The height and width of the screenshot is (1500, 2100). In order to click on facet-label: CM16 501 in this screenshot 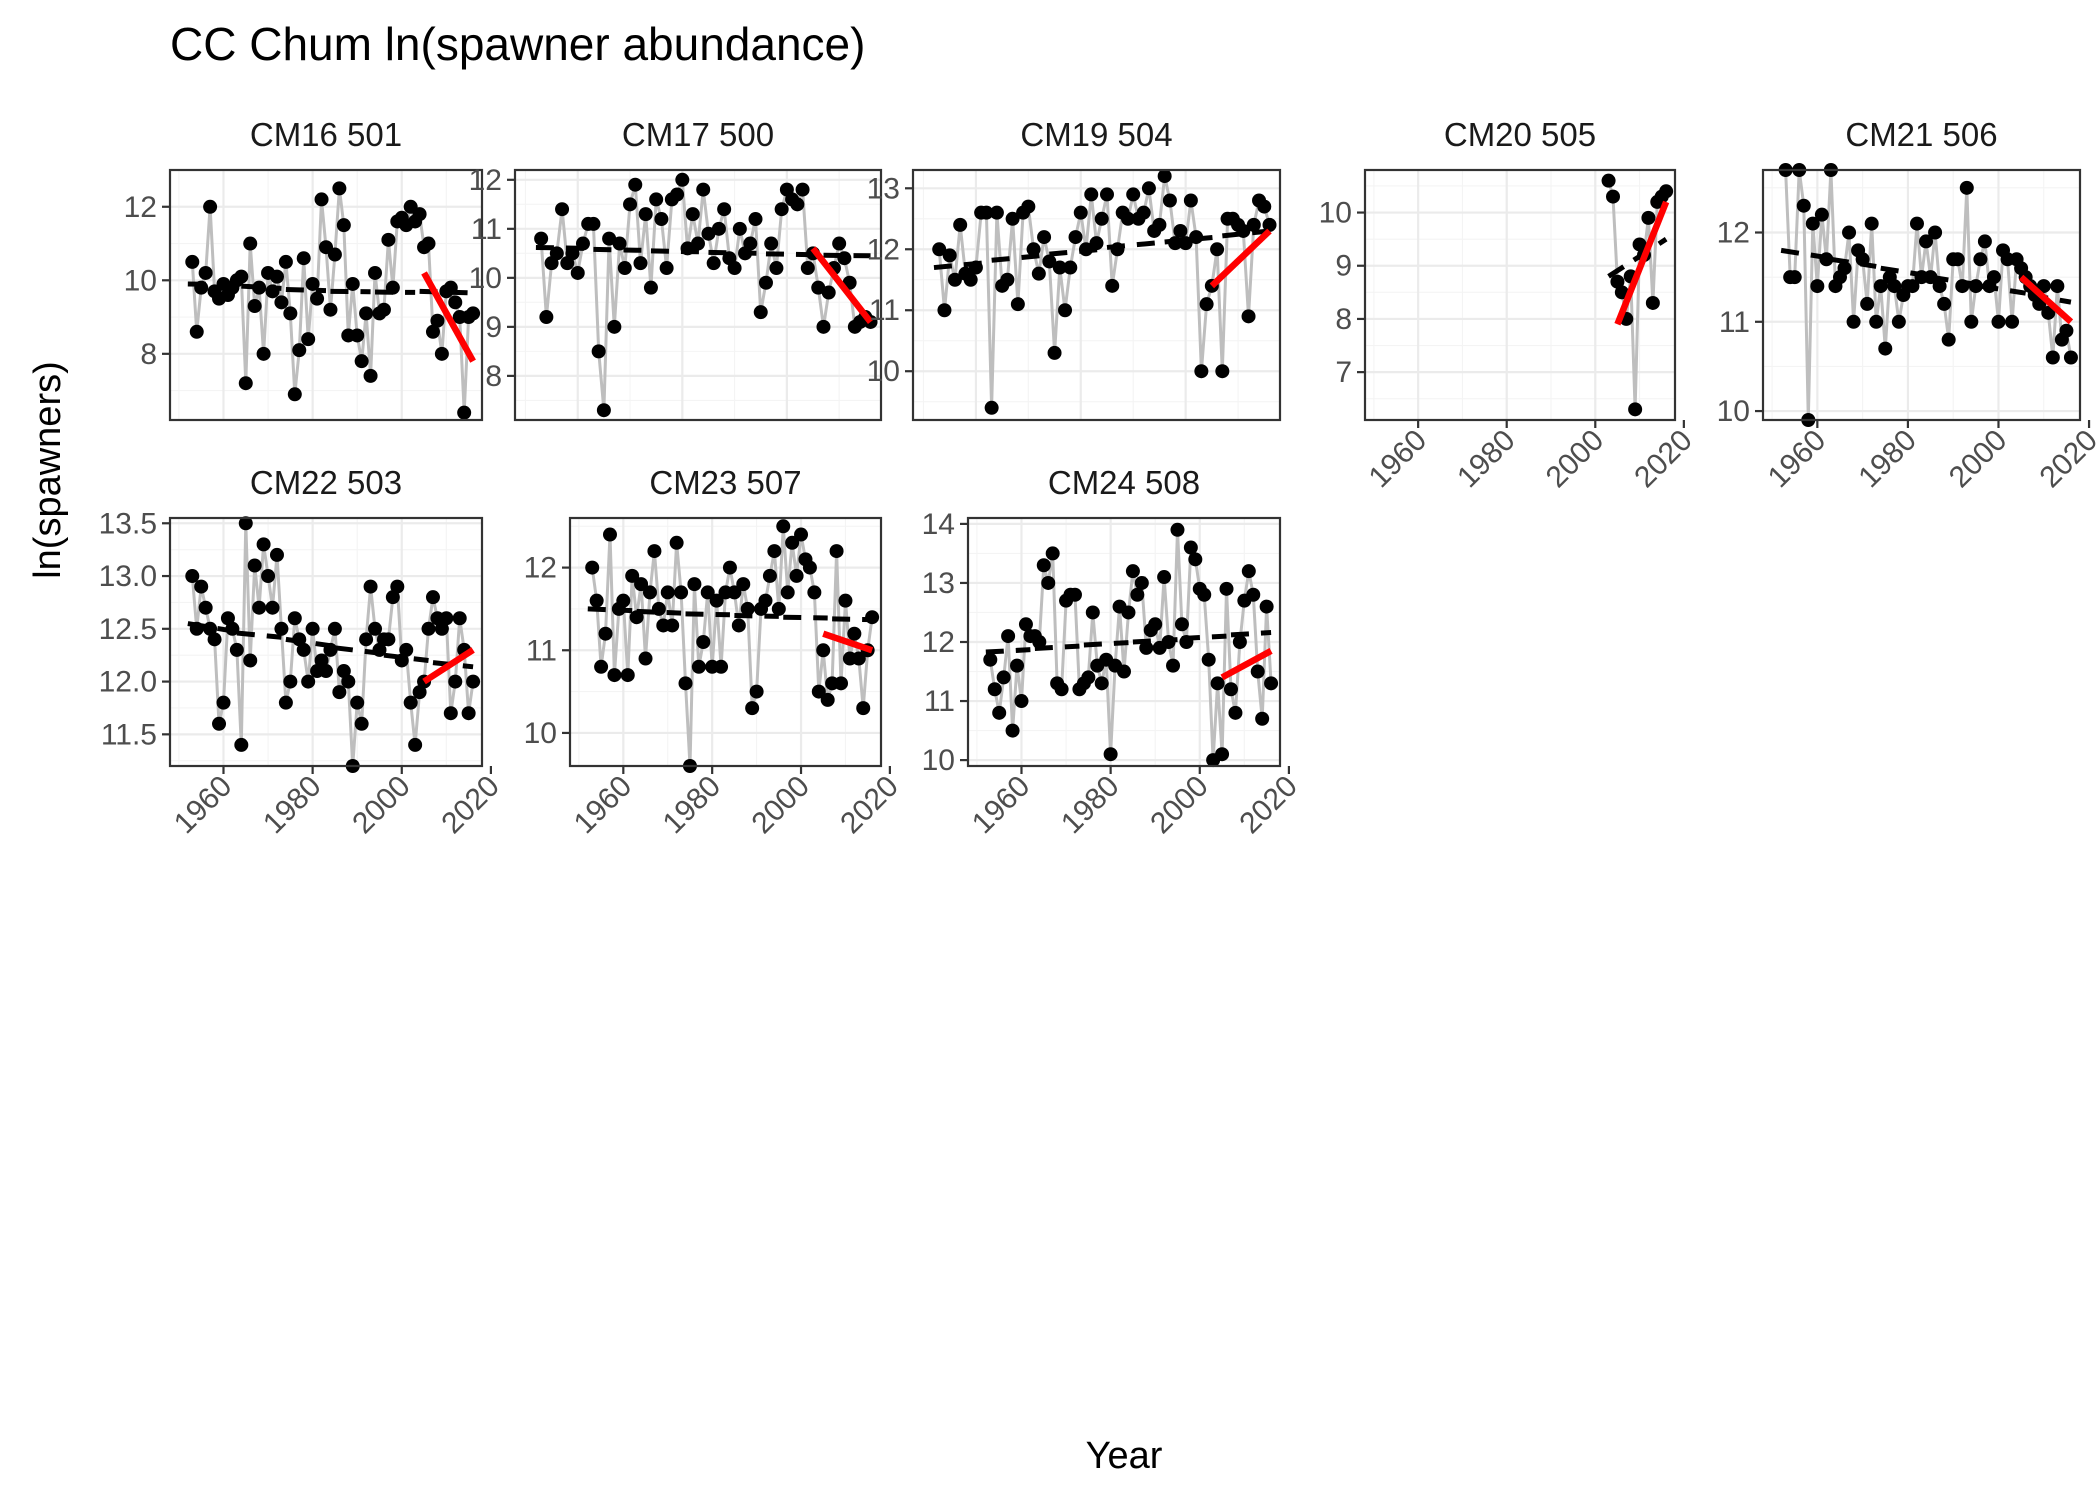, I will do `click(326, 134)`.